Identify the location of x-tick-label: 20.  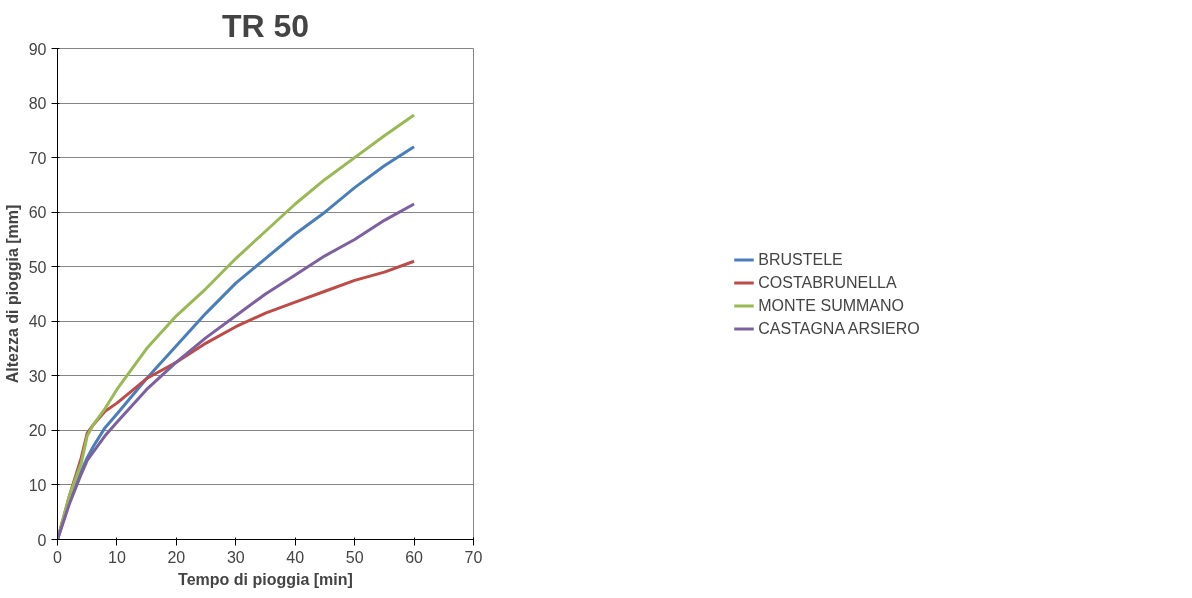
(176, 557).